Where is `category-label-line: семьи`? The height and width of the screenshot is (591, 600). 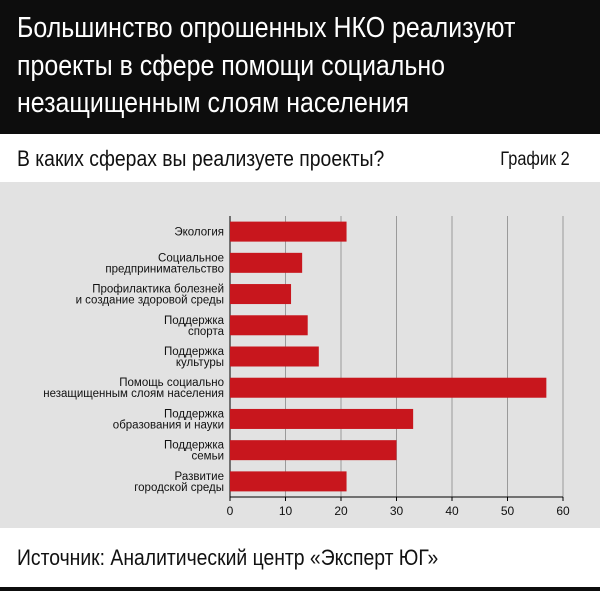
category-label-line: семьи is located at coordinates (208, 457).